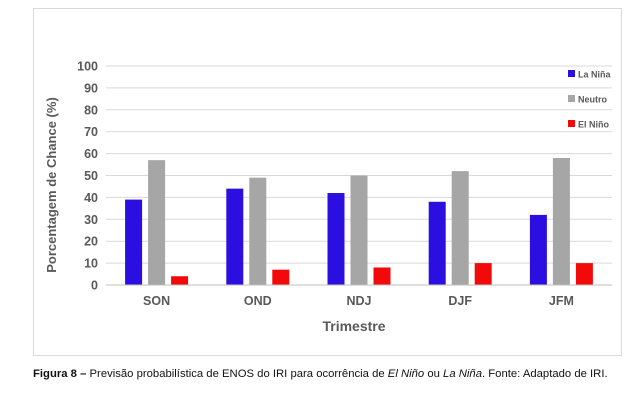 Image resolution: width=640 pixels, height=404 pixels. I want to click on caption-text-2: ou, so click(434, 374).